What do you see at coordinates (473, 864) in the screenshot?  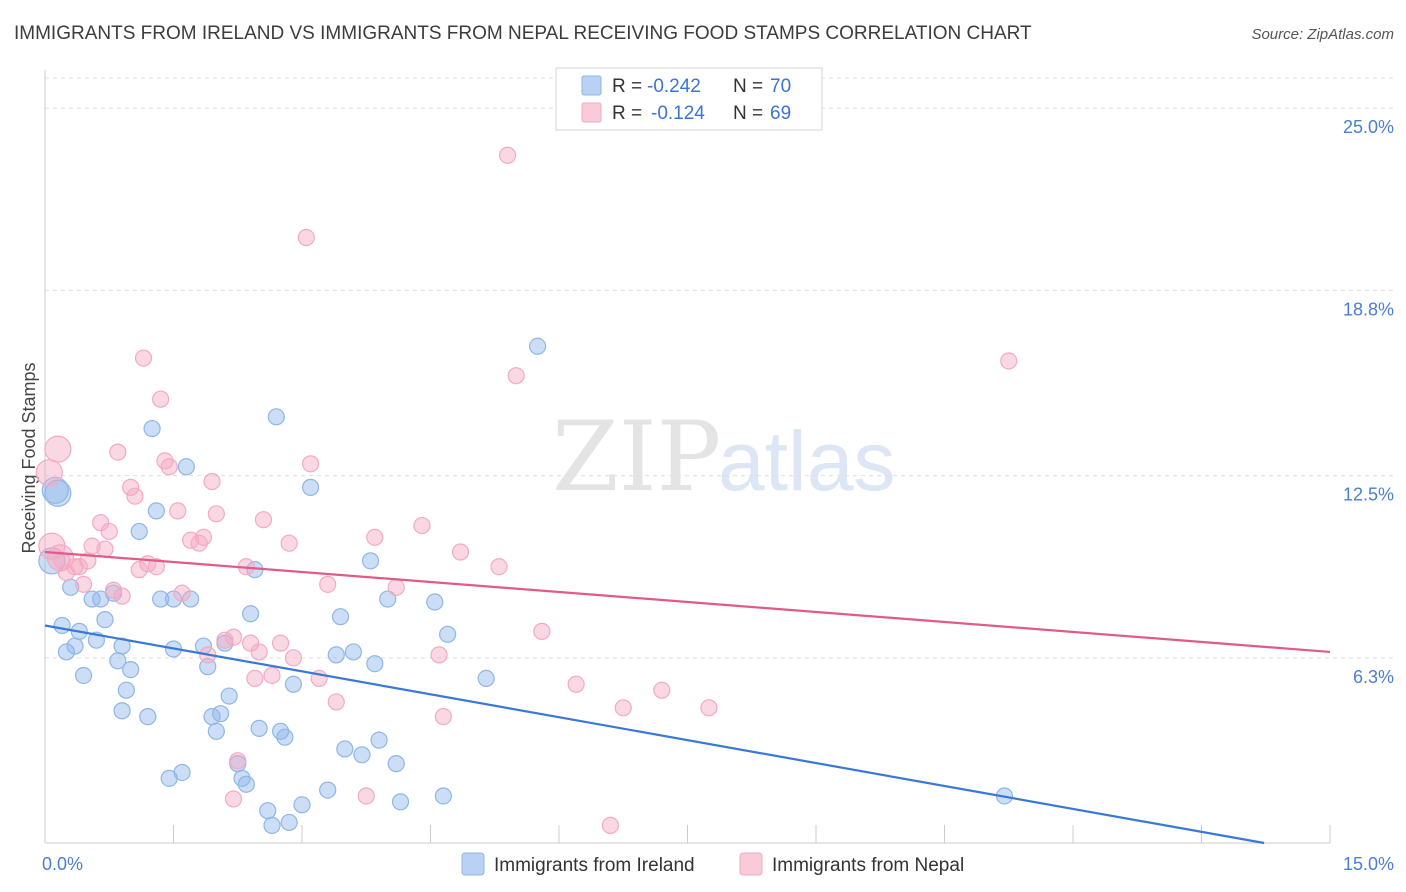 I see `bottom-legend-swatch-ireland` at bounding box center [473, 864].